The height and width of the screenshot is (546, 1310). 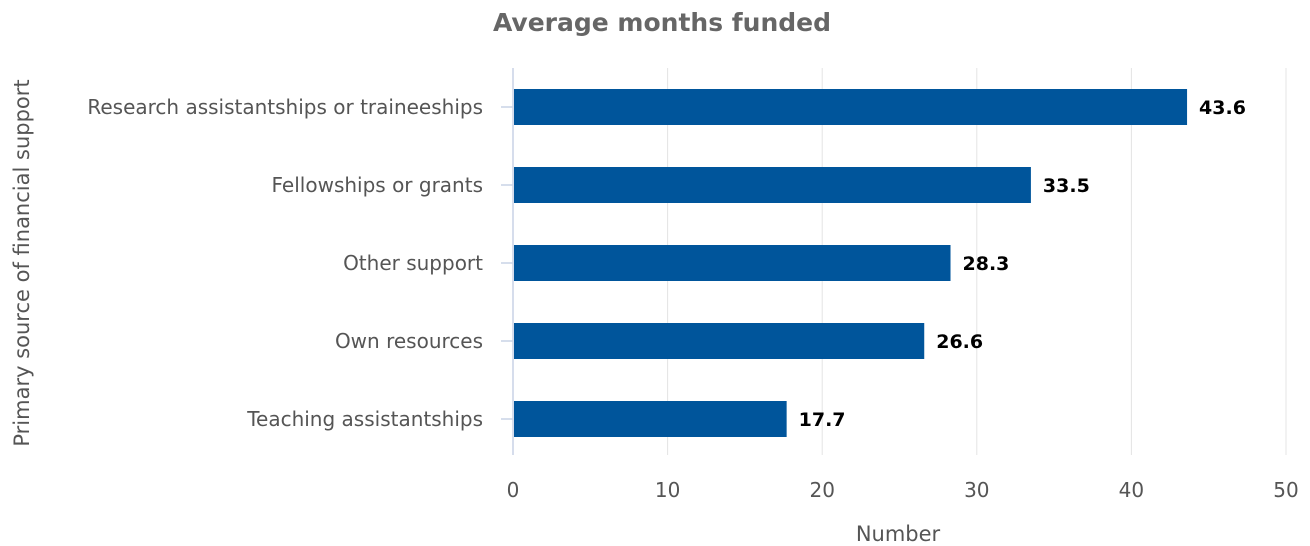 What do you see at coordinates (1285, 490) in the screenshot?
I see `x-tick-label: 50` at bounding box center [1285, 490].